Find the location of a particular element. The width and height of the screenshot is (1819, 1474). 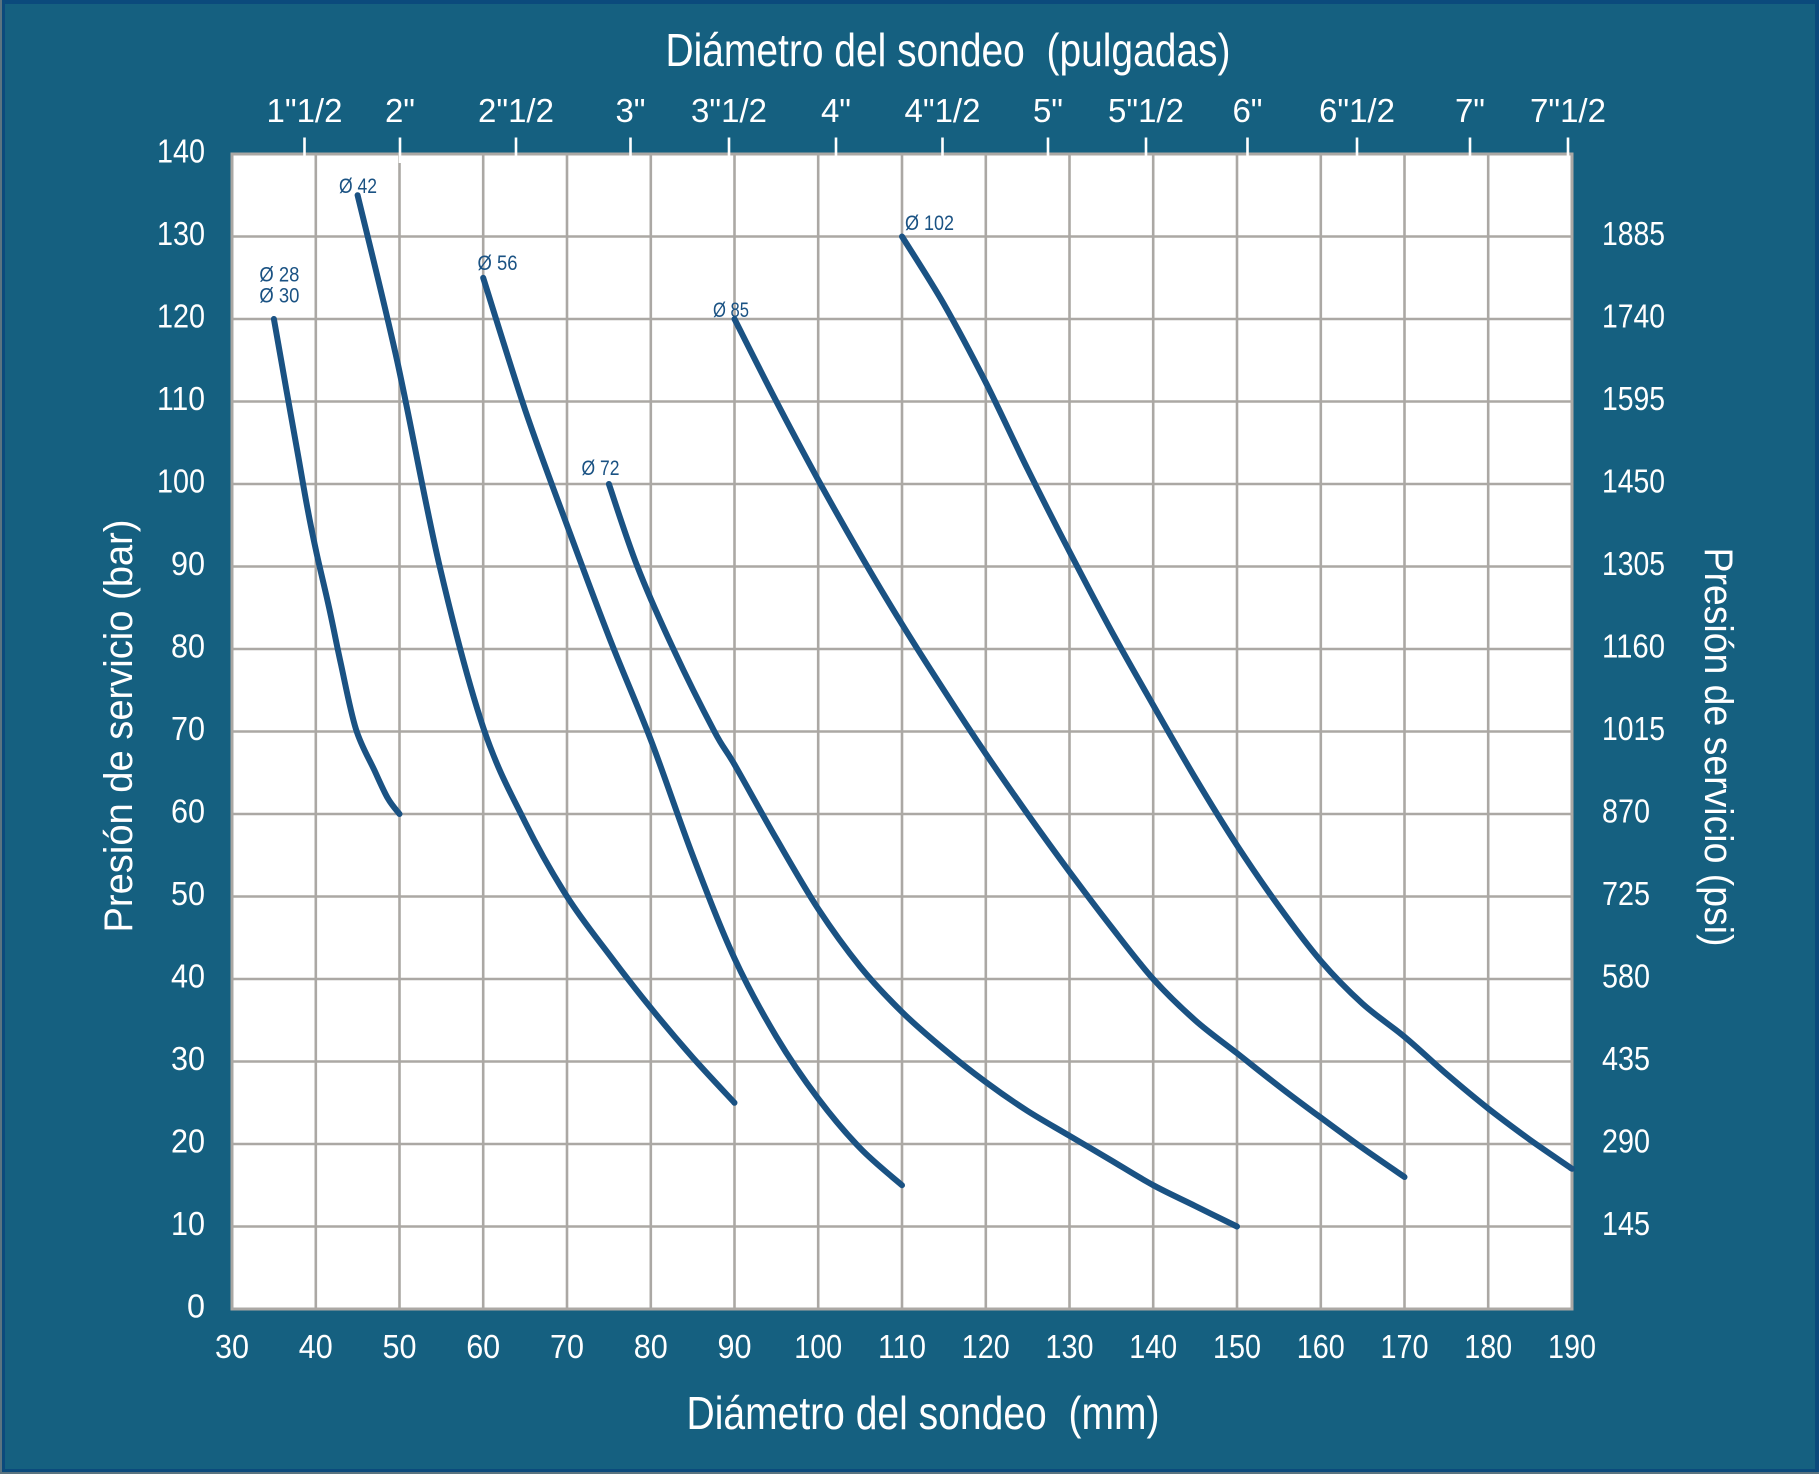

svg-text: 6" is located at coordinates (1247, 110).